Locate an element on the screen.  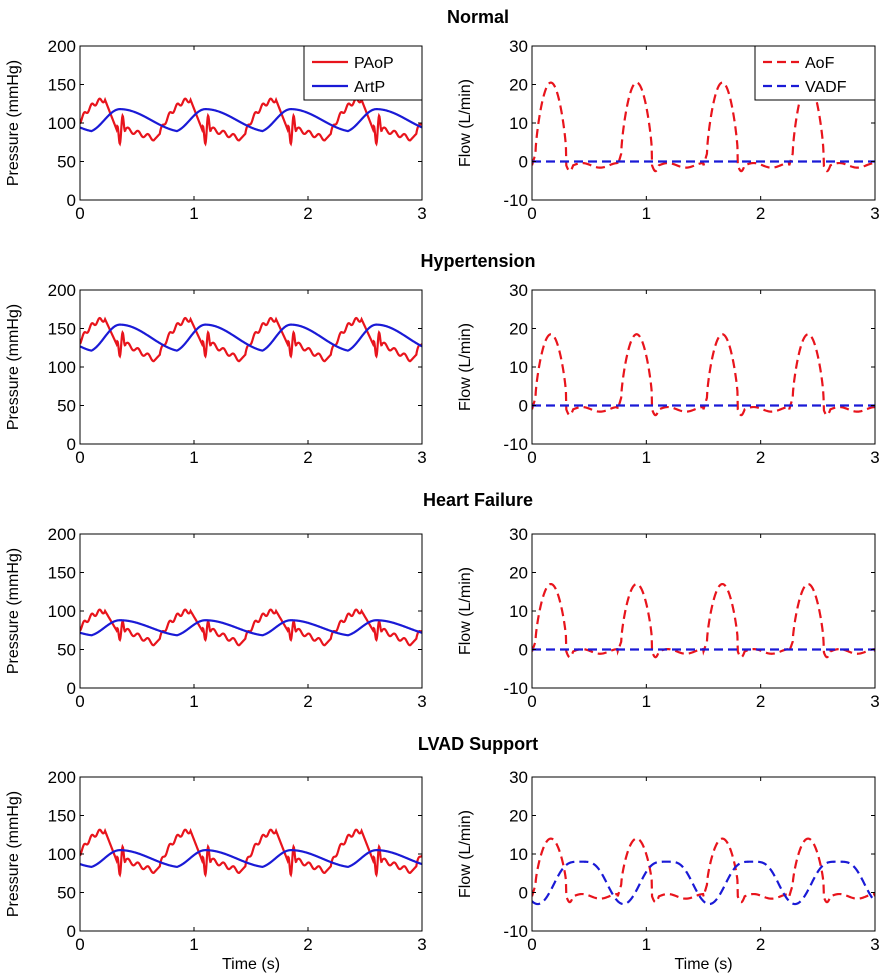
row-title: LVAD Support is located at coordinates (478, 744).